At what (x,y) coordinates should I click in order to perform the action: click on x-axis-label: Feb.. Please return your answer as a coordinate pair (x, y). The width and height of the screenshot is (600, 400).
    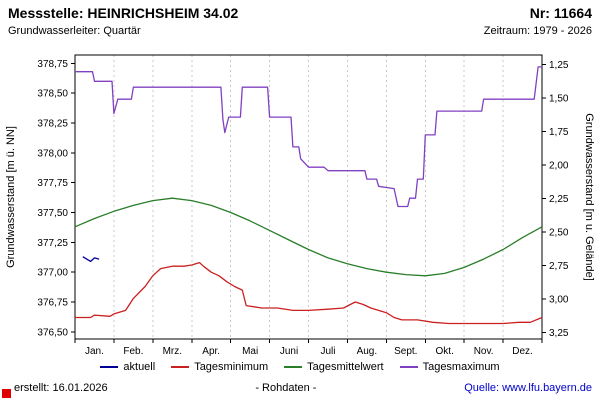
    Looking at the image, I should click on (133, 351).